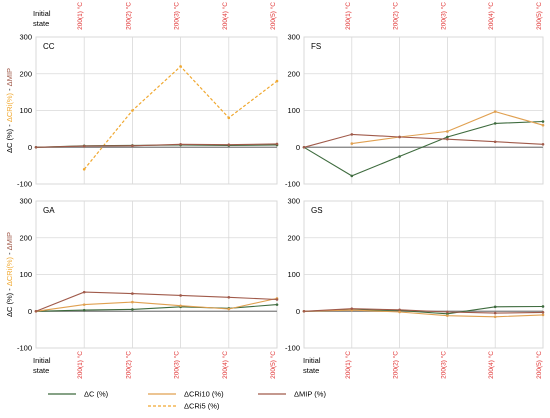 This screenshot has height=418, width=550. I want to click on header-initial-state-line2: state, so click(41, 23).